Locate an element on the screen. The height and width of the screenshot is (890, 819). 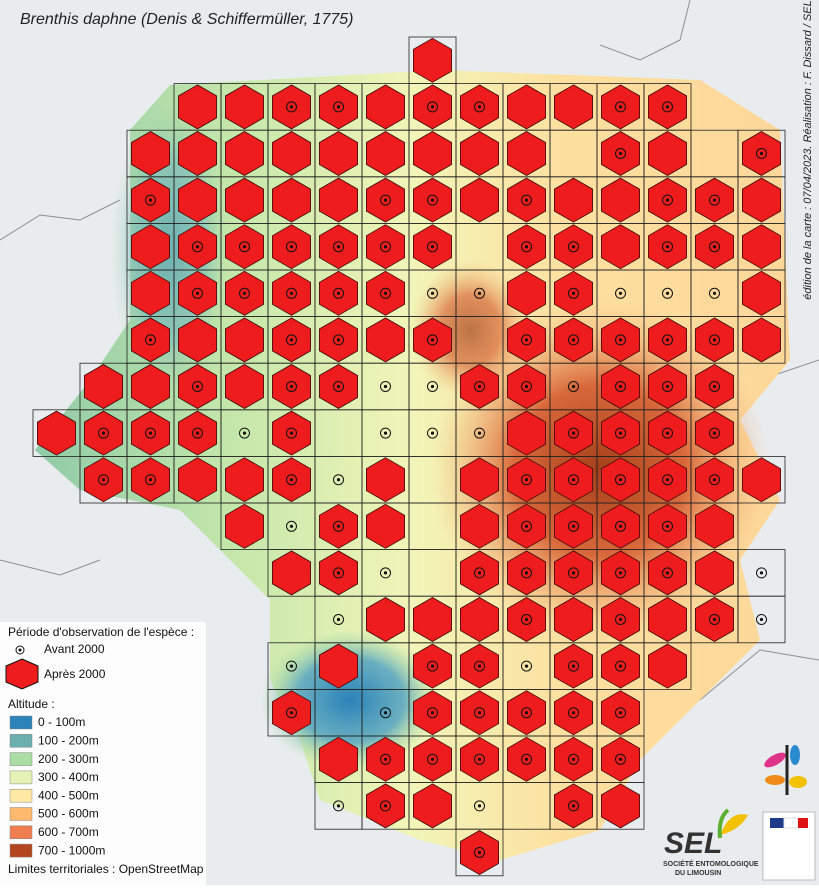
butterfly-logo is located at coordinates (785, 770).